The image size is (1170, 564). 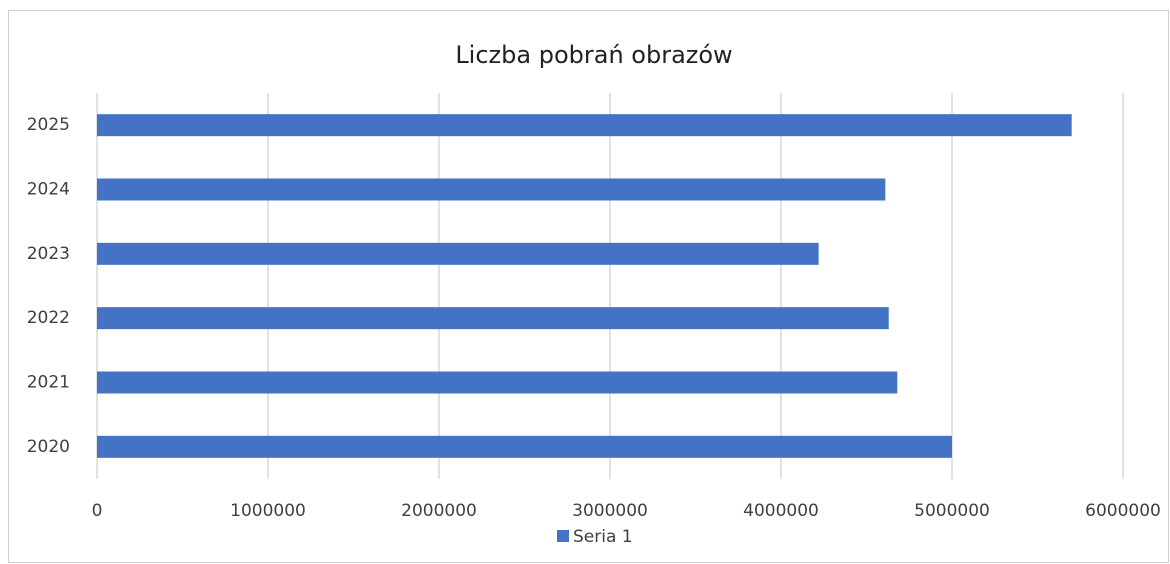 I want to click on x-tick-label: 2000000, so click(x=439, y=511).